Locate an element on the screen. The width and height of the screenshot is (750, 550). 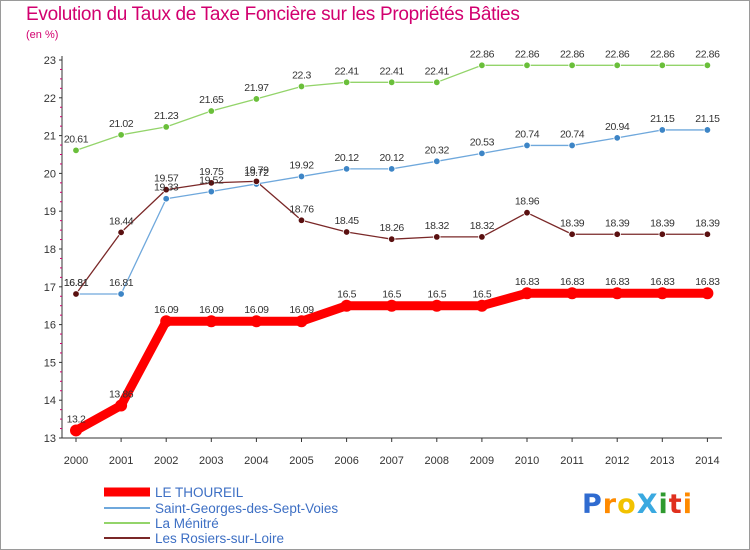
logo-letter: P is located at coordinates (592, 504).